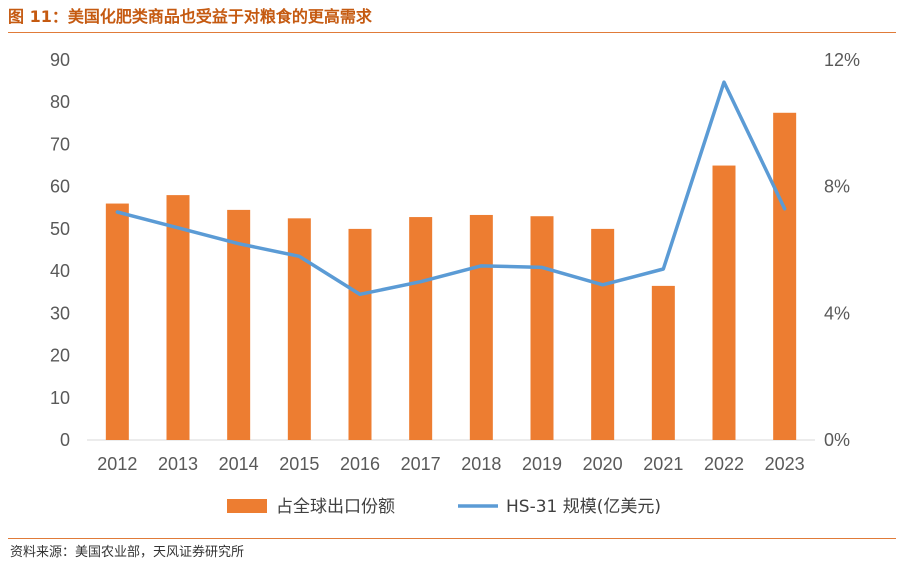 The height and width of the screenshot is (563, 902). I want to click on legend-bar-swatch, so click(247, 506).